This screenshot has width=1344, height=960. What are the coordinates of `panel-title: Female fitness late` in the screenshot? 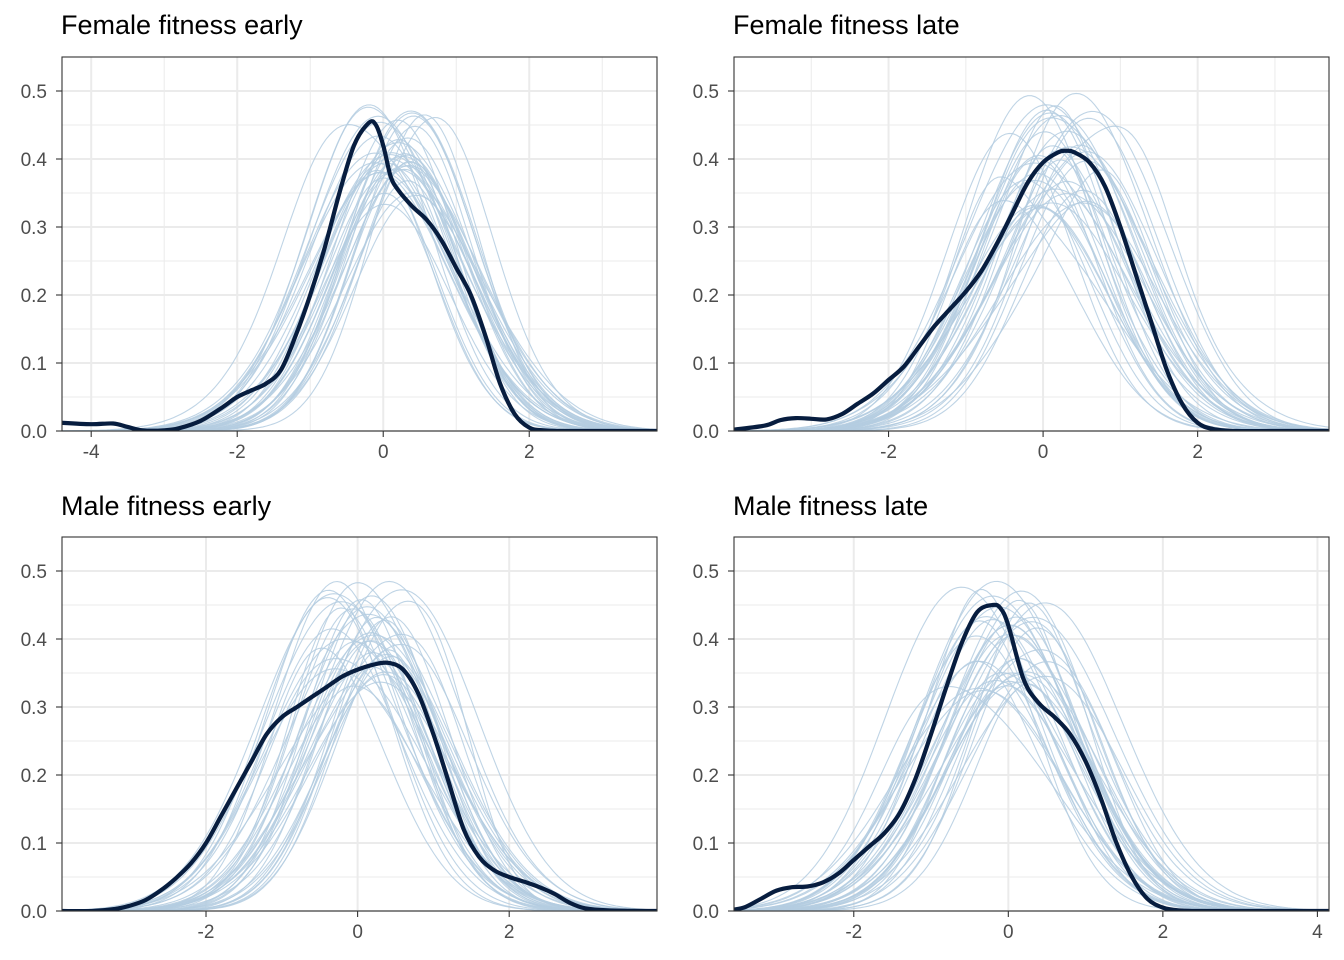 It's located at (846, 25).